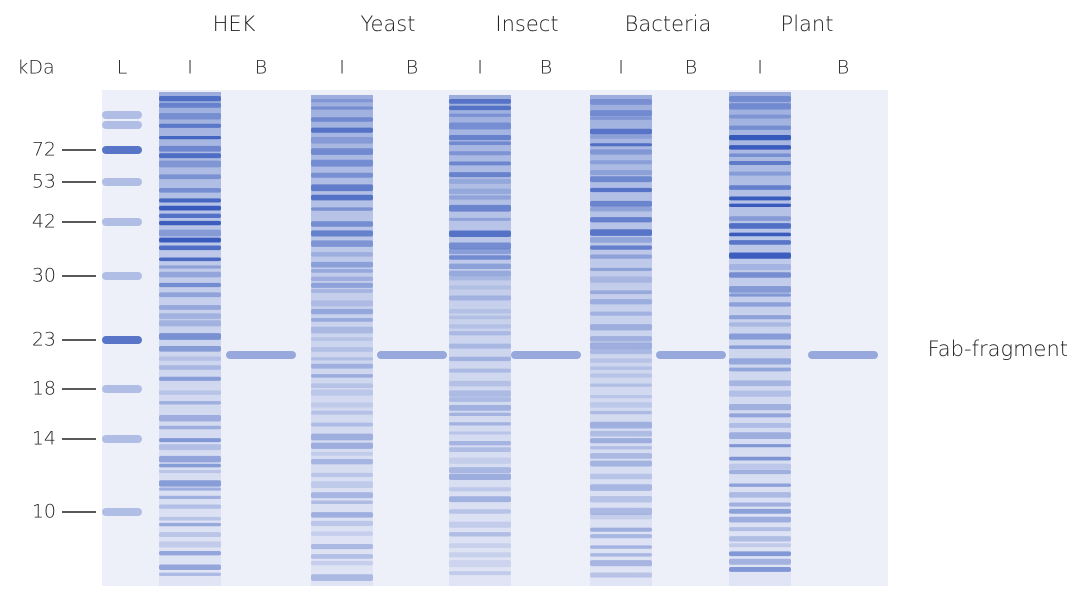 Image resolution: width=1087 pixels, height=590 pixels. What do you see at coordinates (387, 24) in the screenshot?
I see `group-label: Yeast` at bounding box center [387, 24].